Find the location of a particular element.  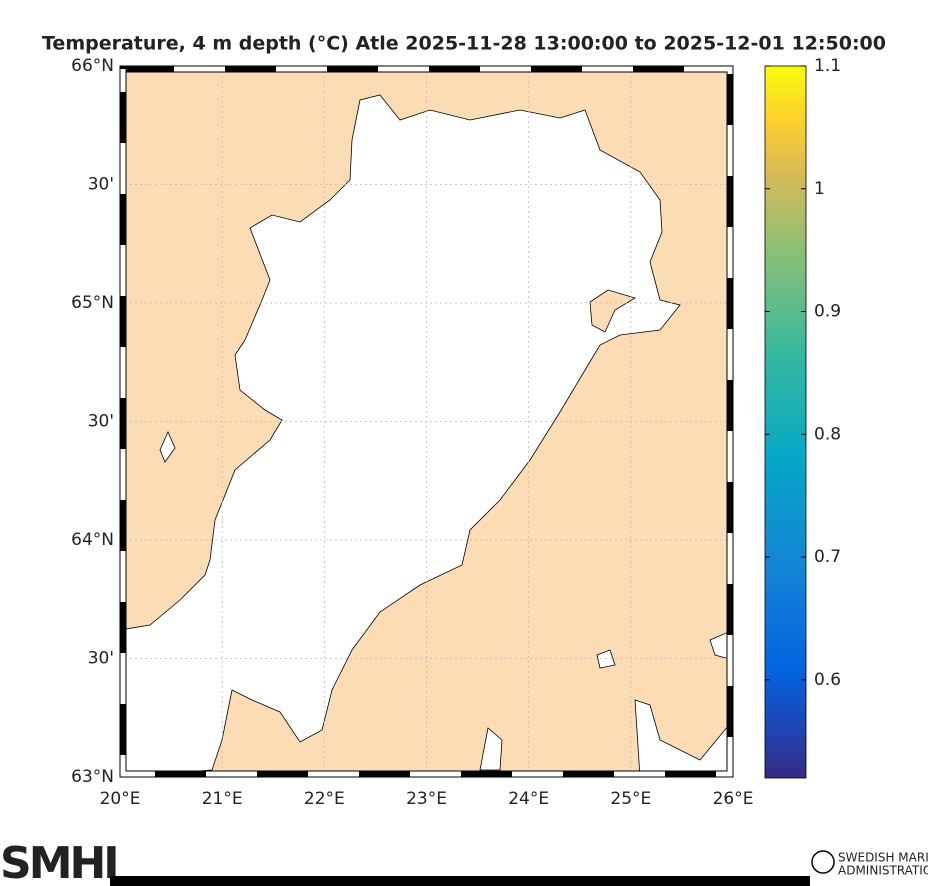

y-tick-label: 65°N is located at coordinates (92, 303).